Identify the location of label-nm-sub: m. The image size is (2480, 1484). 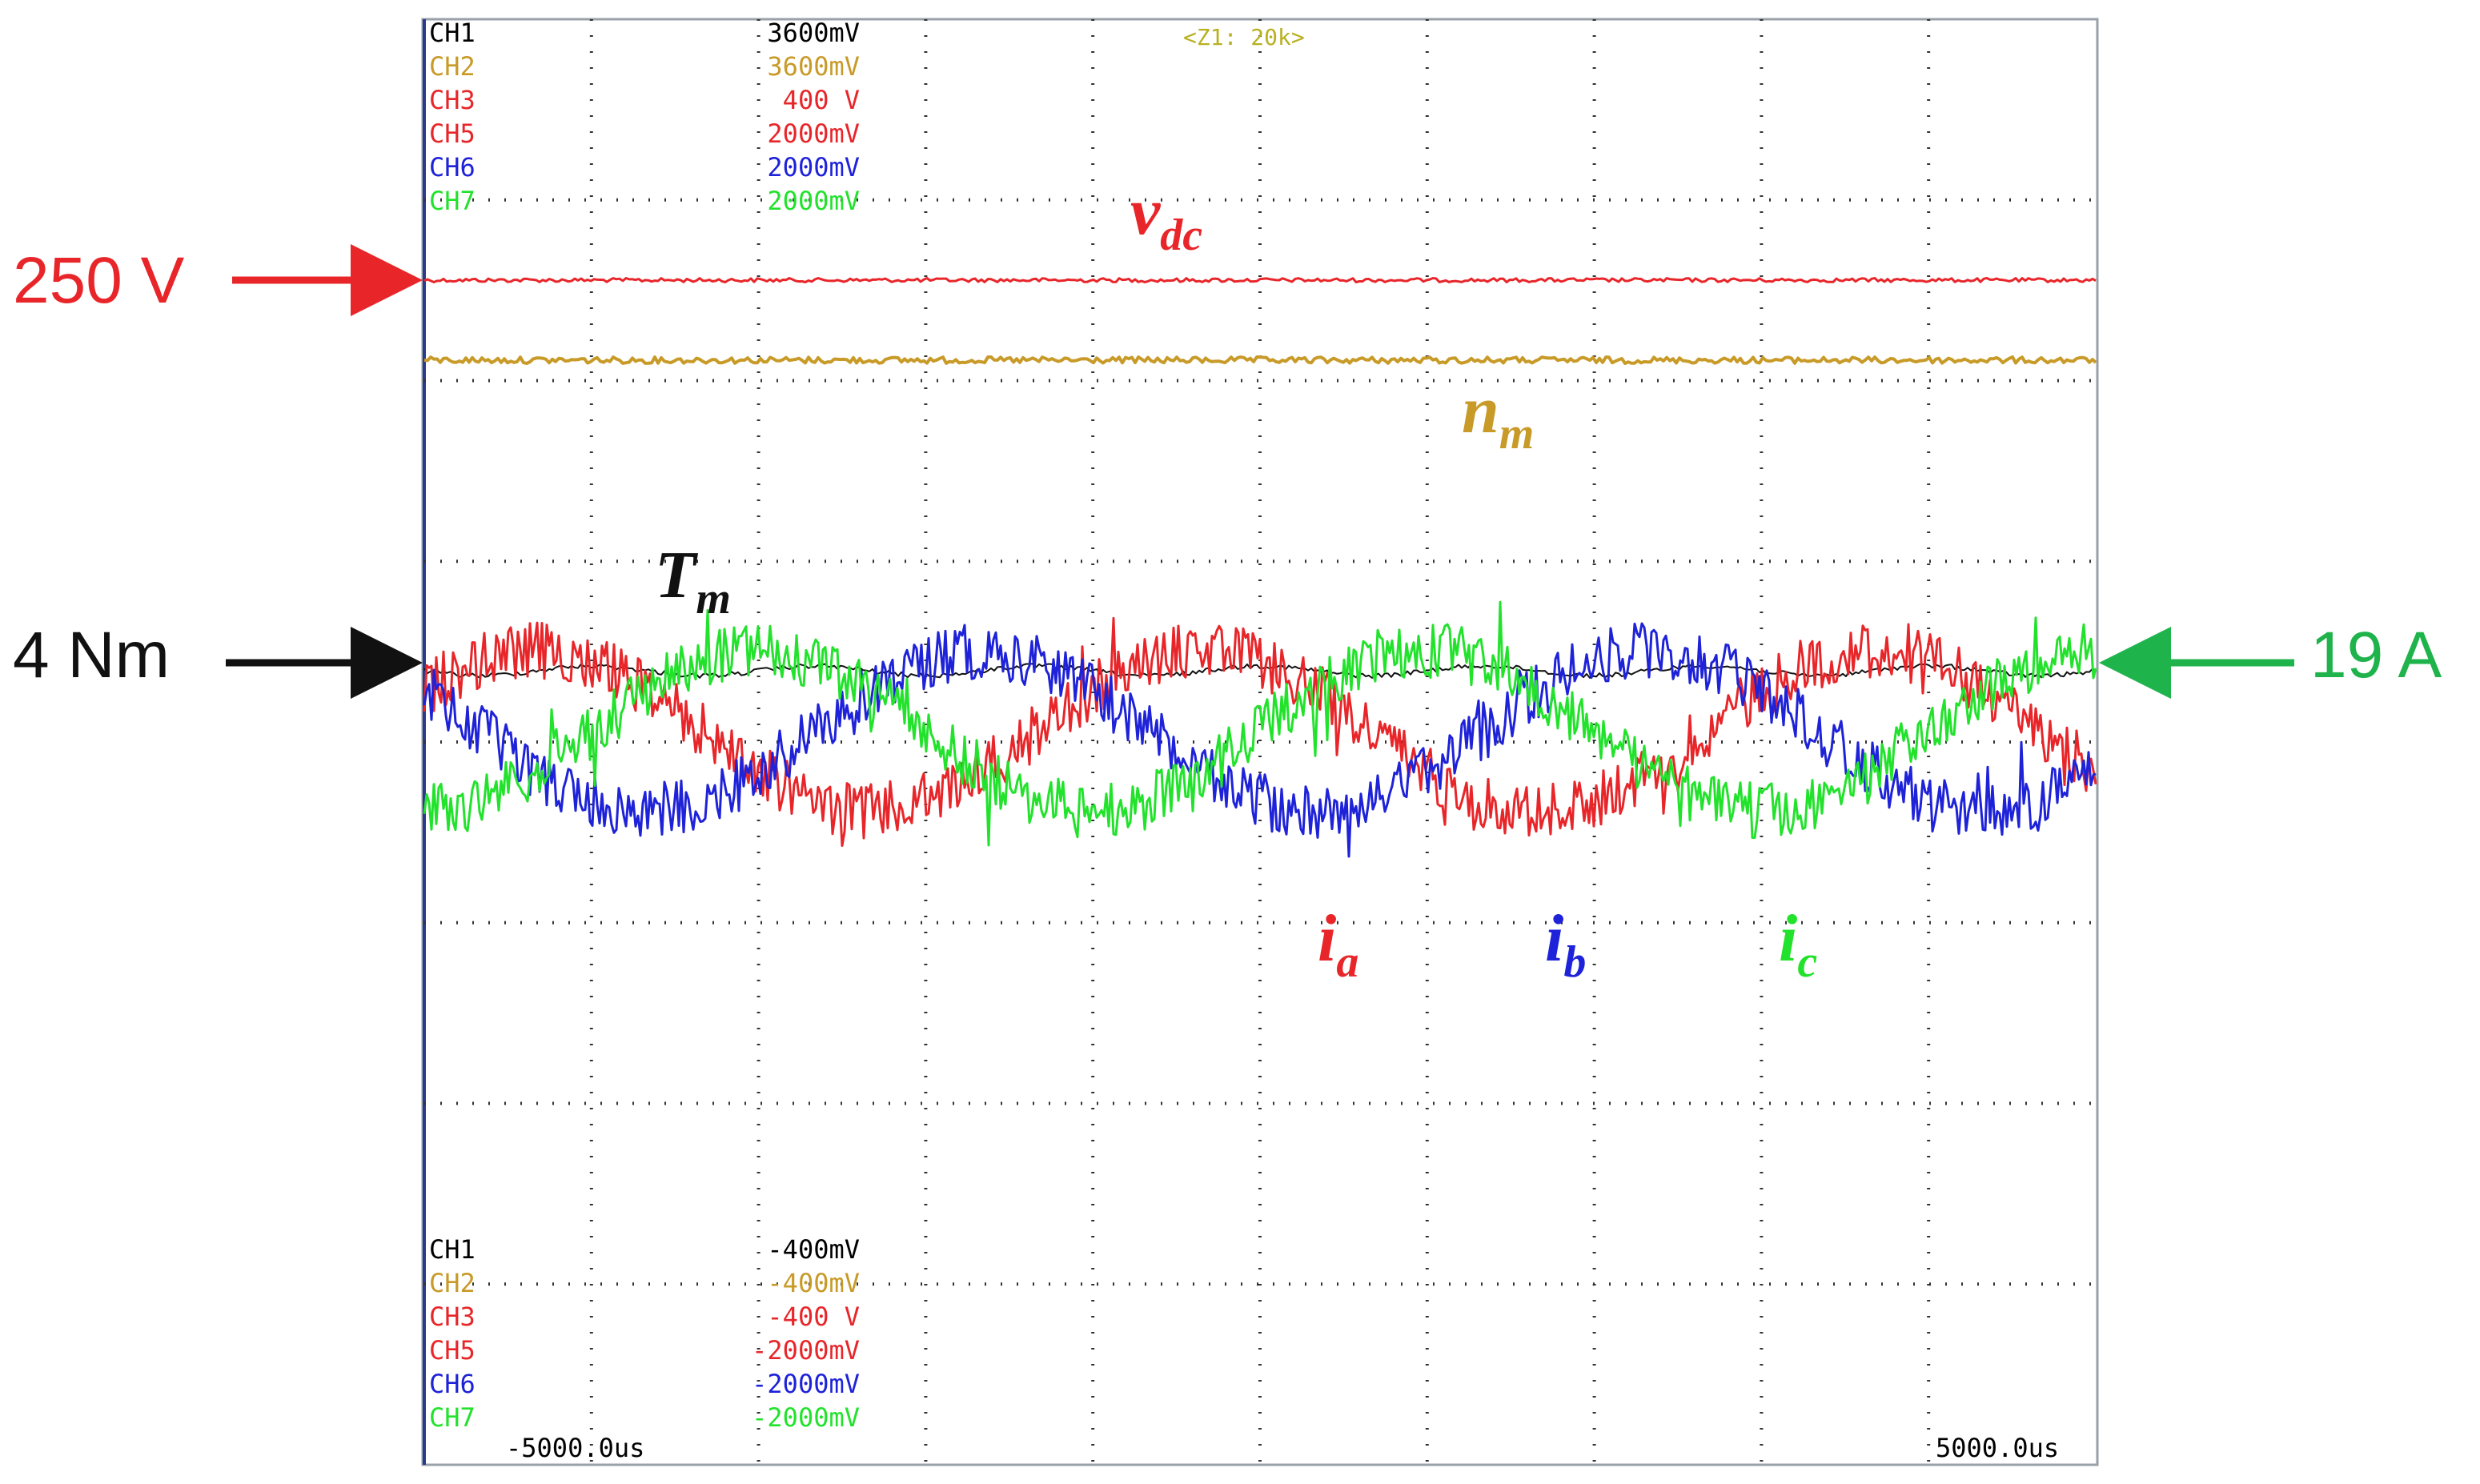
(1517, 434).